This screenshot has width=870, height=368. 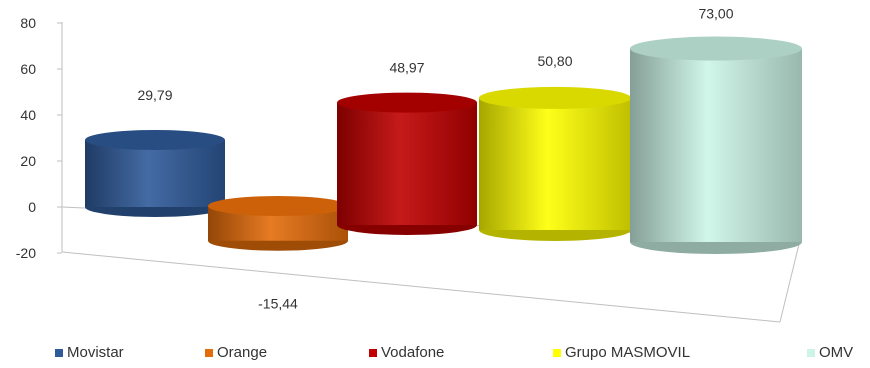 What do you see at coordinates (278, 304) in the screenshot?
I see `data-label: -15,44` at bounding box center [278, 304].